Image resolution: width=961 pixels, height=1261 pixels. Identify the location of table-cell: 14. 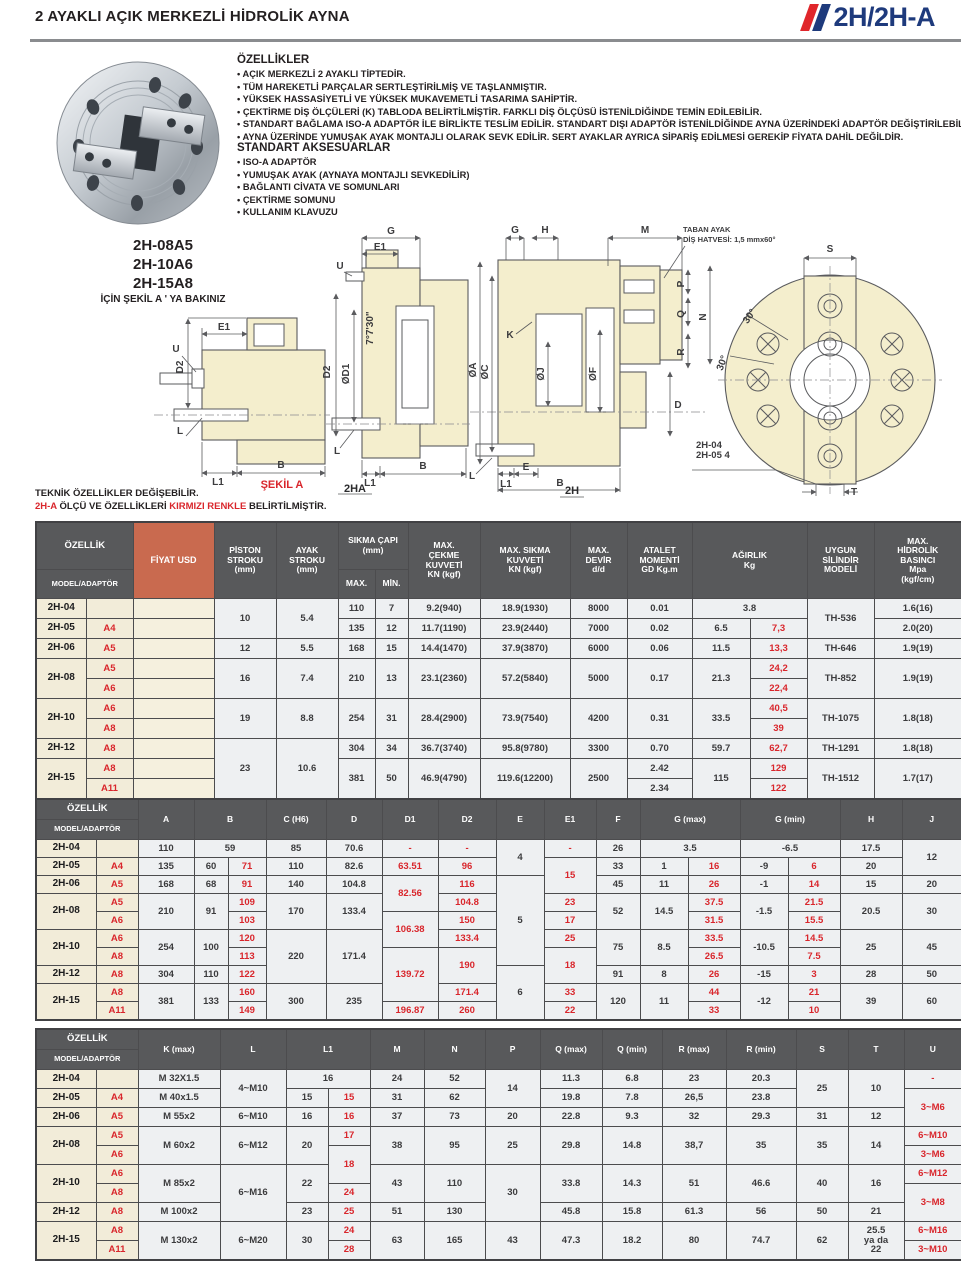
(512, 1088).